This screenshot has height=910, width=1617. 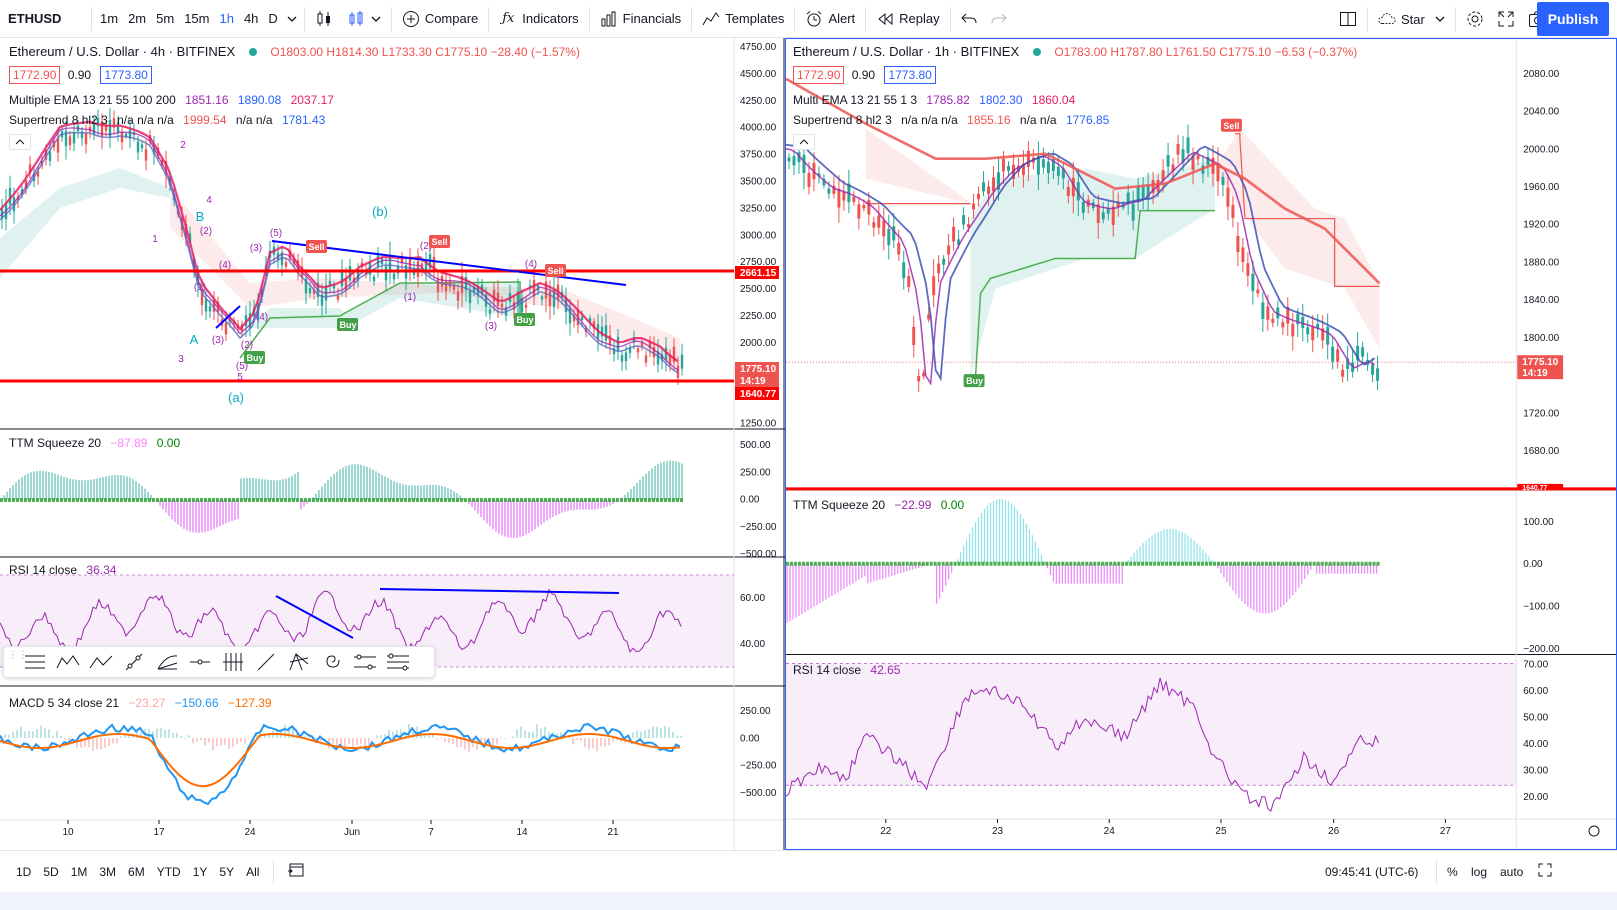 I want to click on publish-button: Publish, so click(x=1573, y=19).